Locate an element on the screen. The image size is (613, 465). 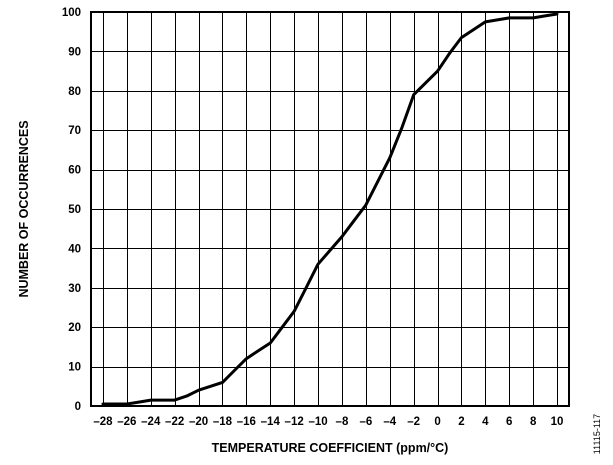
y-tick-label: 100 is located at coordinates (71, 13).